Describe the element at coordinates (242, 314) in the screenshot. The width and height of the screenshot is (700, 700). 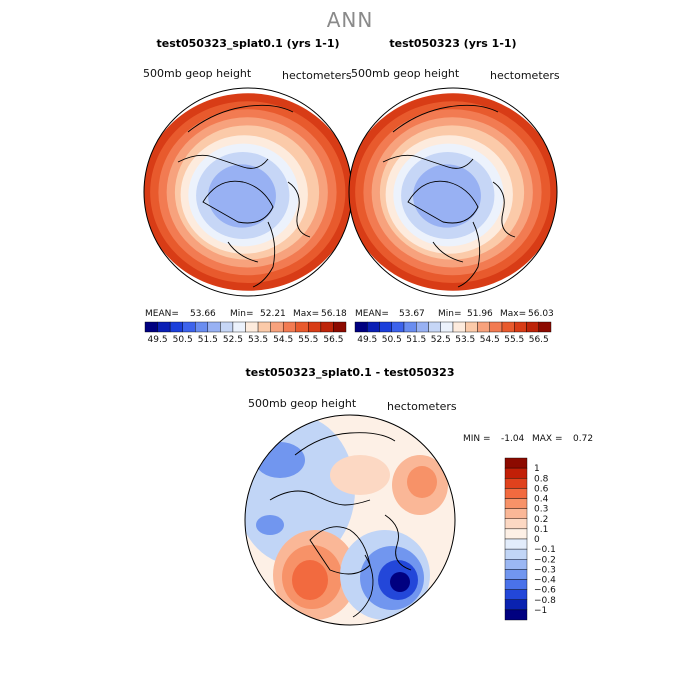
I see `panel1-min-label: Min=` at that location.